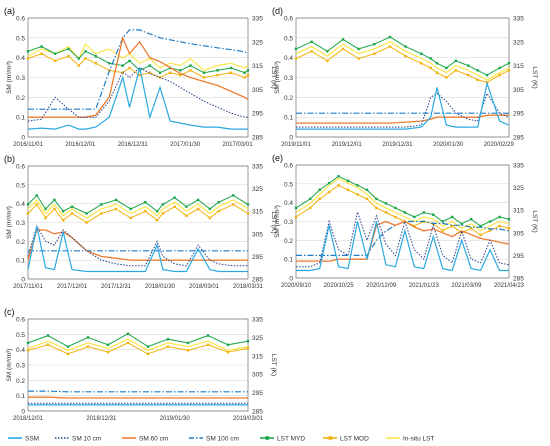  I want to click on x-tick-label: 2020/12/09, so click(381, 286).